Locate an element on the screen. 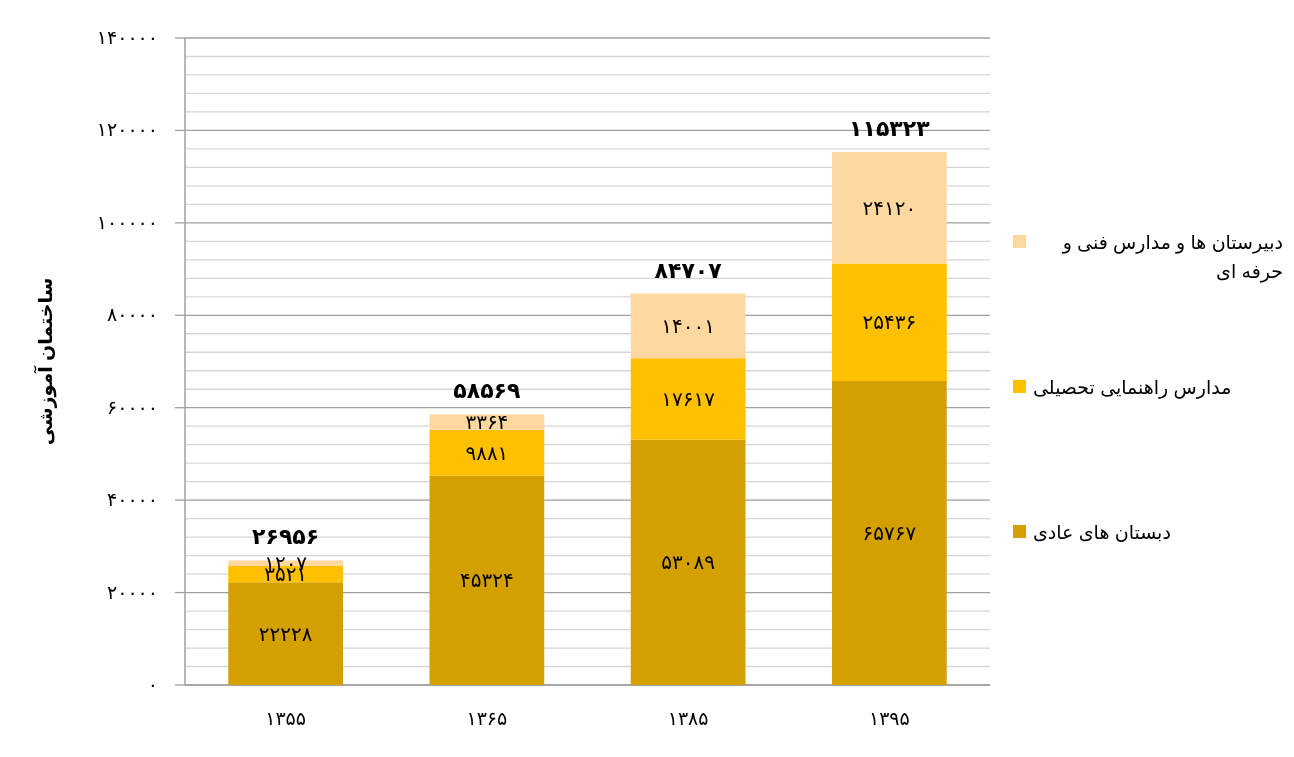 The image size is (1294, 757). data-label: ۳۳۶۴ is located at coordinates (487, 422).